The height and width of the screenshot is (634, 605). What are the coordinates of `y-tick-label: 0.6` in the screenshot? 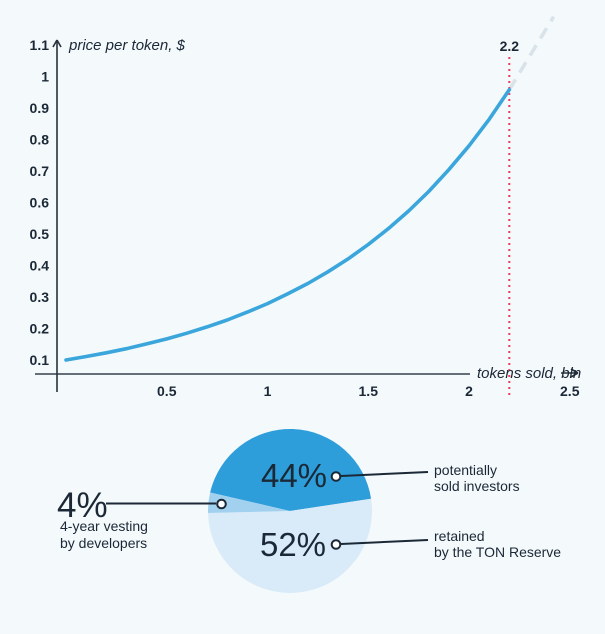 It's located at (40, 203).